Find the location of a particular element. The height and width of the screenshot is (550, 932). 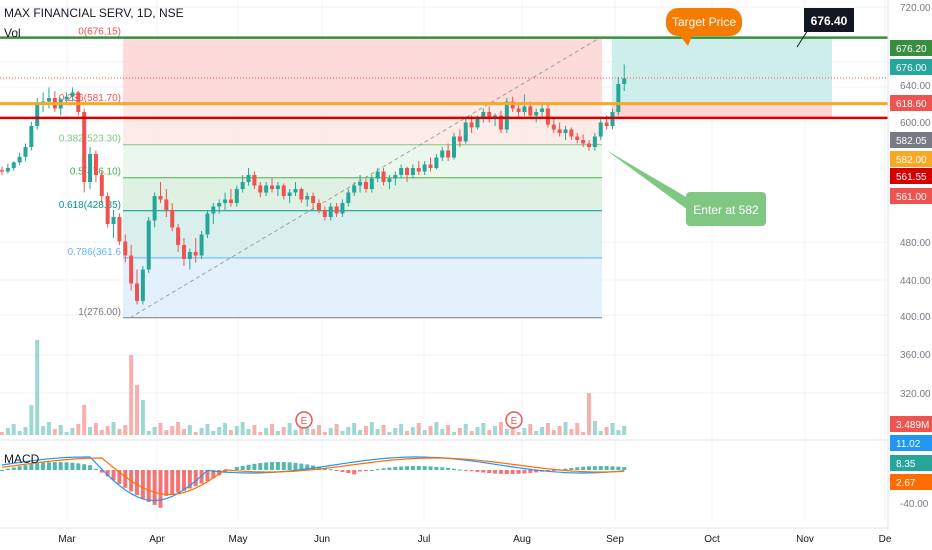

fib-level-label: 0.786(361.6 is located at coordinates (95, 252).